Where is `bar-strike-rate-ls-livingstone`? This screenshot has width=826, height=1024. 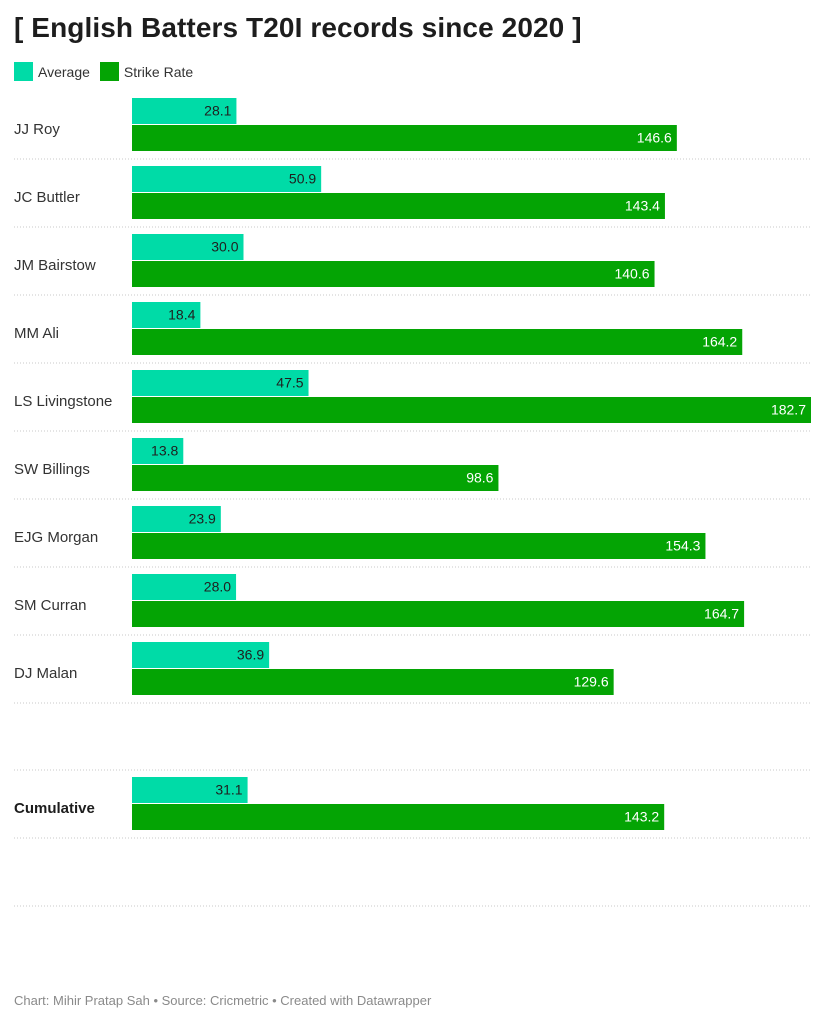
bar-strike-rate-ls-livingstone is located at coordinates (471, 410).